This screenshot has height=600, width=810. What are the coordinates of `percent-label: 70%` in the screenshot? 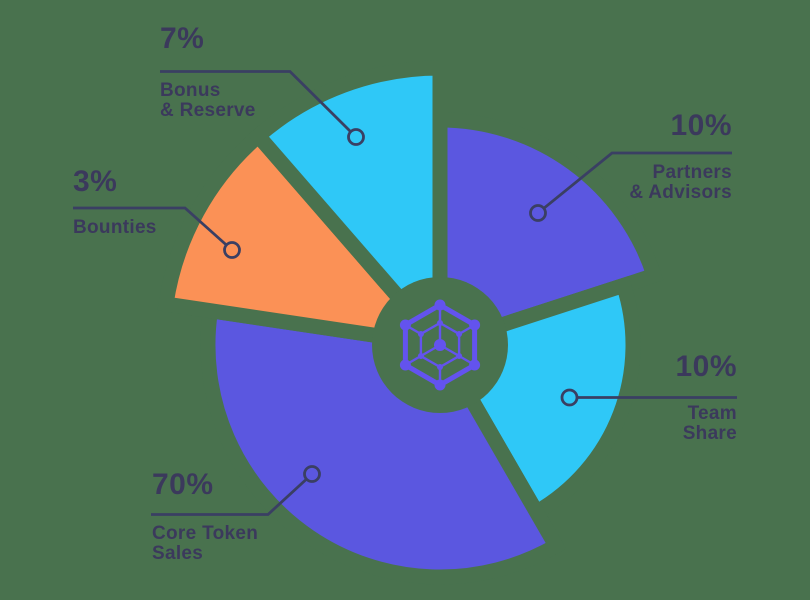 It's located at (183, 484).